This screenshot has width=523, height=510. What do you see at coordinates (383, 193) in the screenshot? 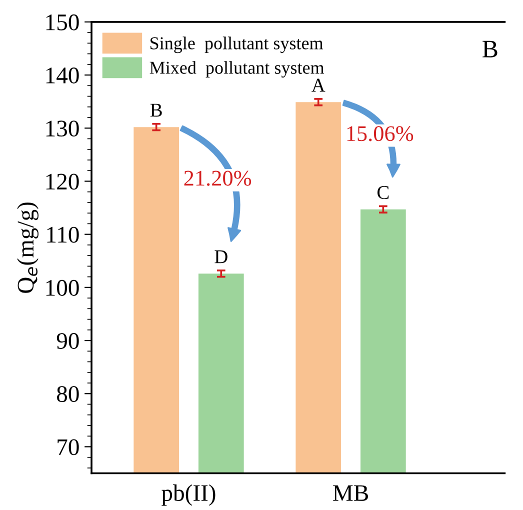
I see `annotation: C` at bounding box center [383, 193].